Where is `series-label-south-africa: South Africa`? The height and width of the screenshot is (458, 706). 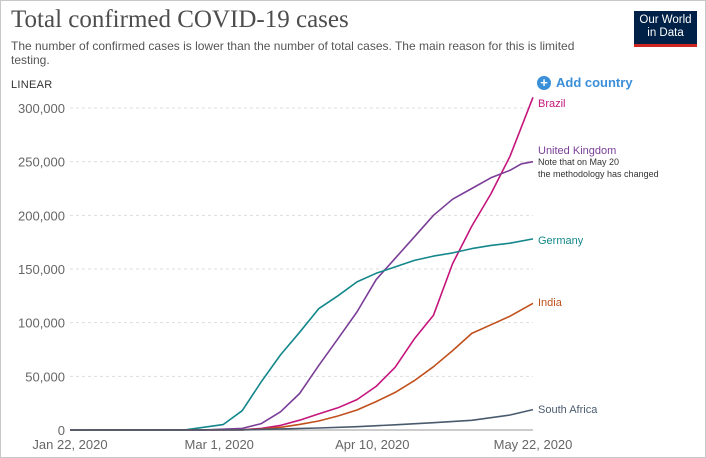 series-label-south-africa: South Africa is located at coordinates (568, 410).